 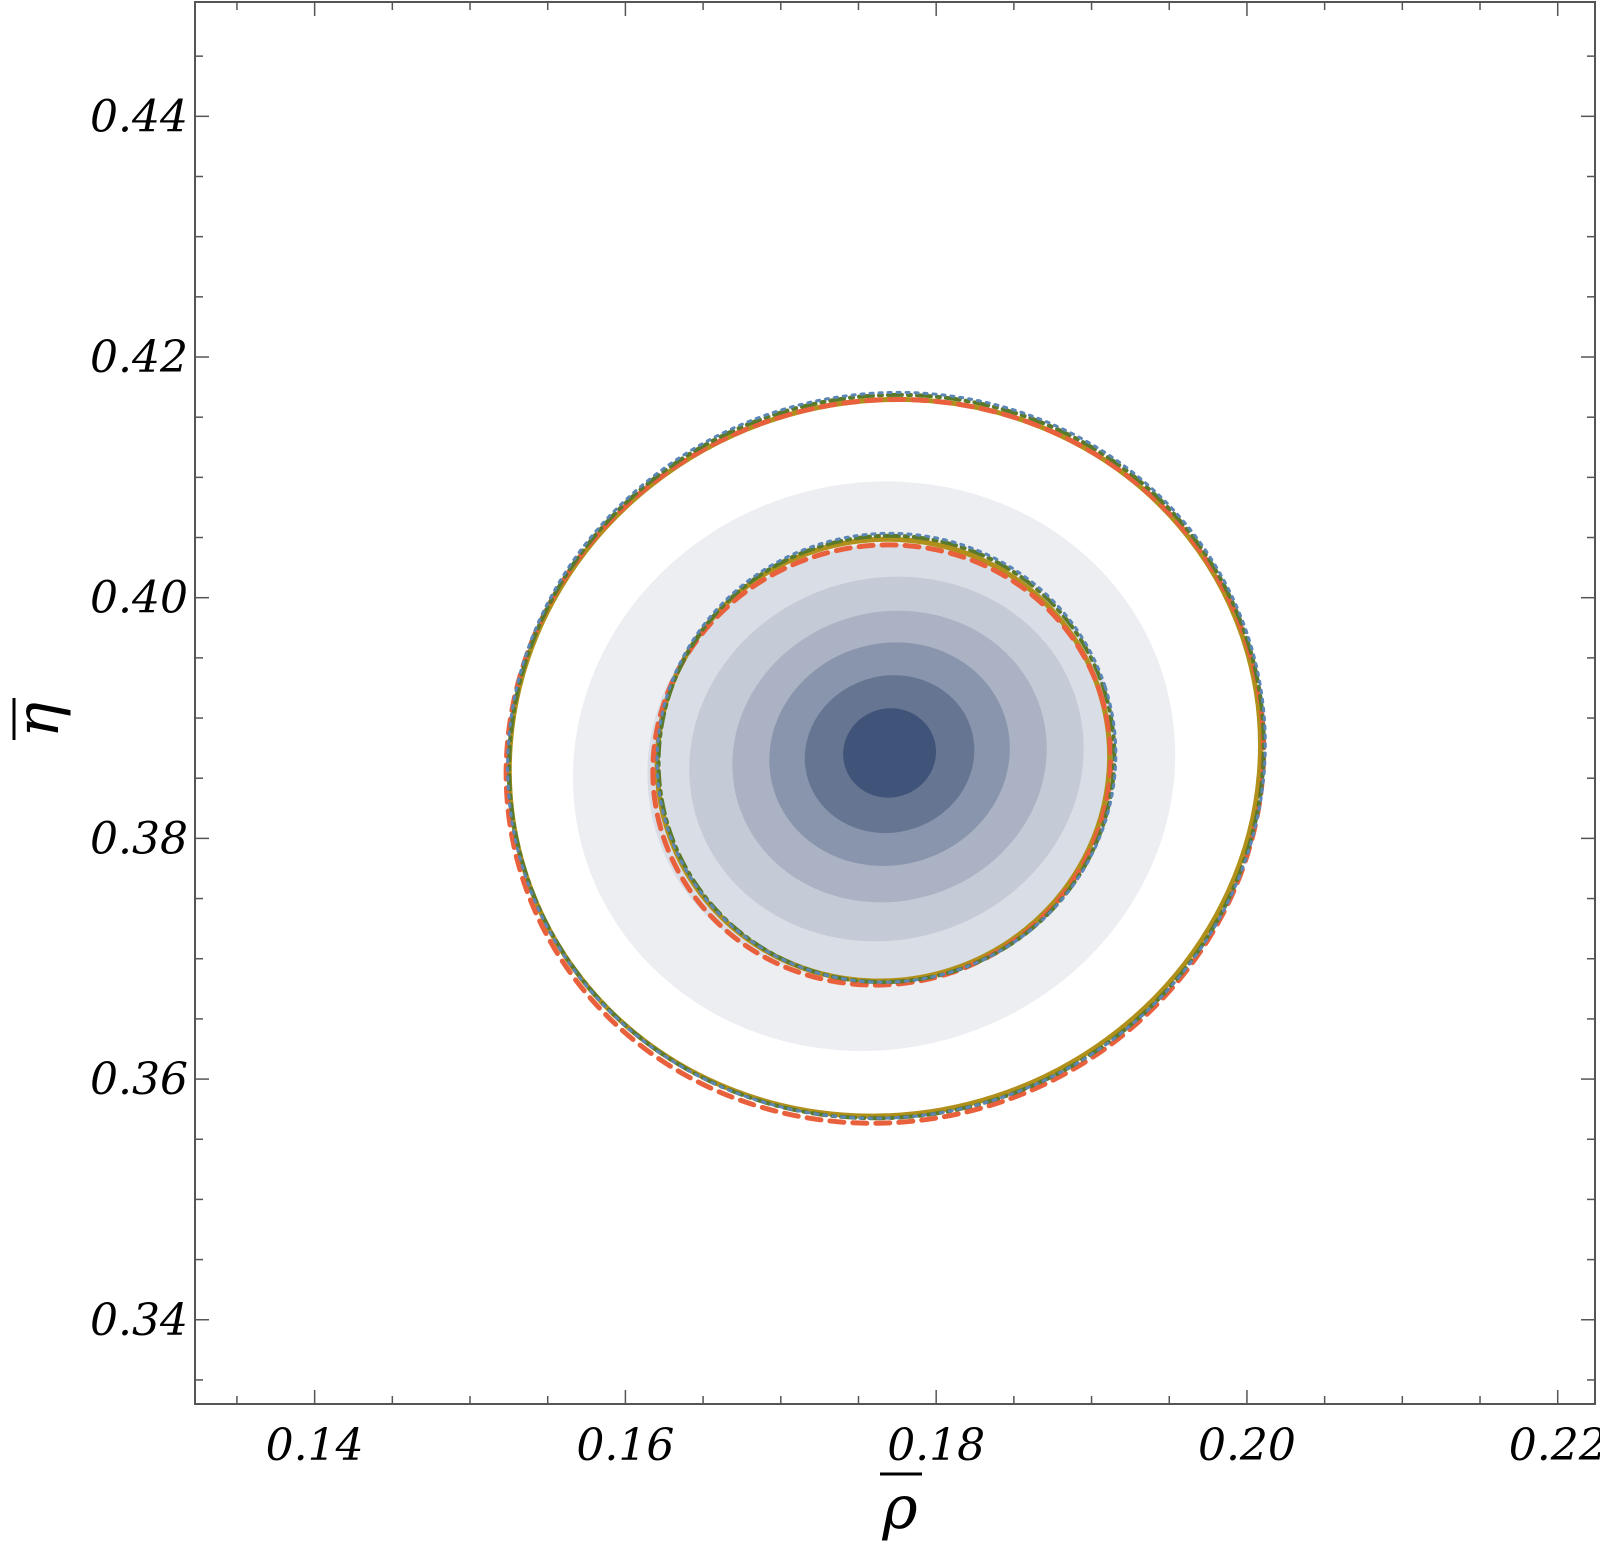 I want to click on x-tick-label: 0.20, so click(x=1247, y=1445).